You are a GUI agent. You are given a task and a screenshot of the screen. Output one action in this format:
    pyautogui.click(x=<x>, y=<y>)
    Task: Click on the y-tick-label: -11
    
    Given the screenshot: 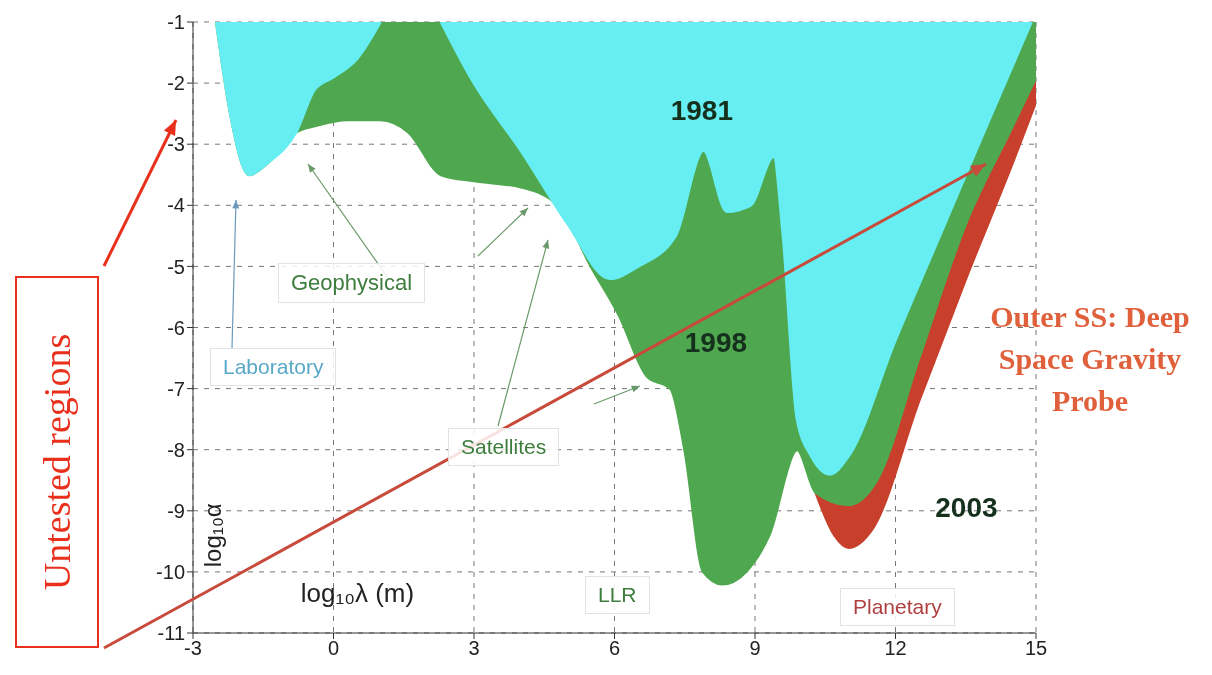 What is the action you would take?
    pyautogui.click(x=171, y=633)
    